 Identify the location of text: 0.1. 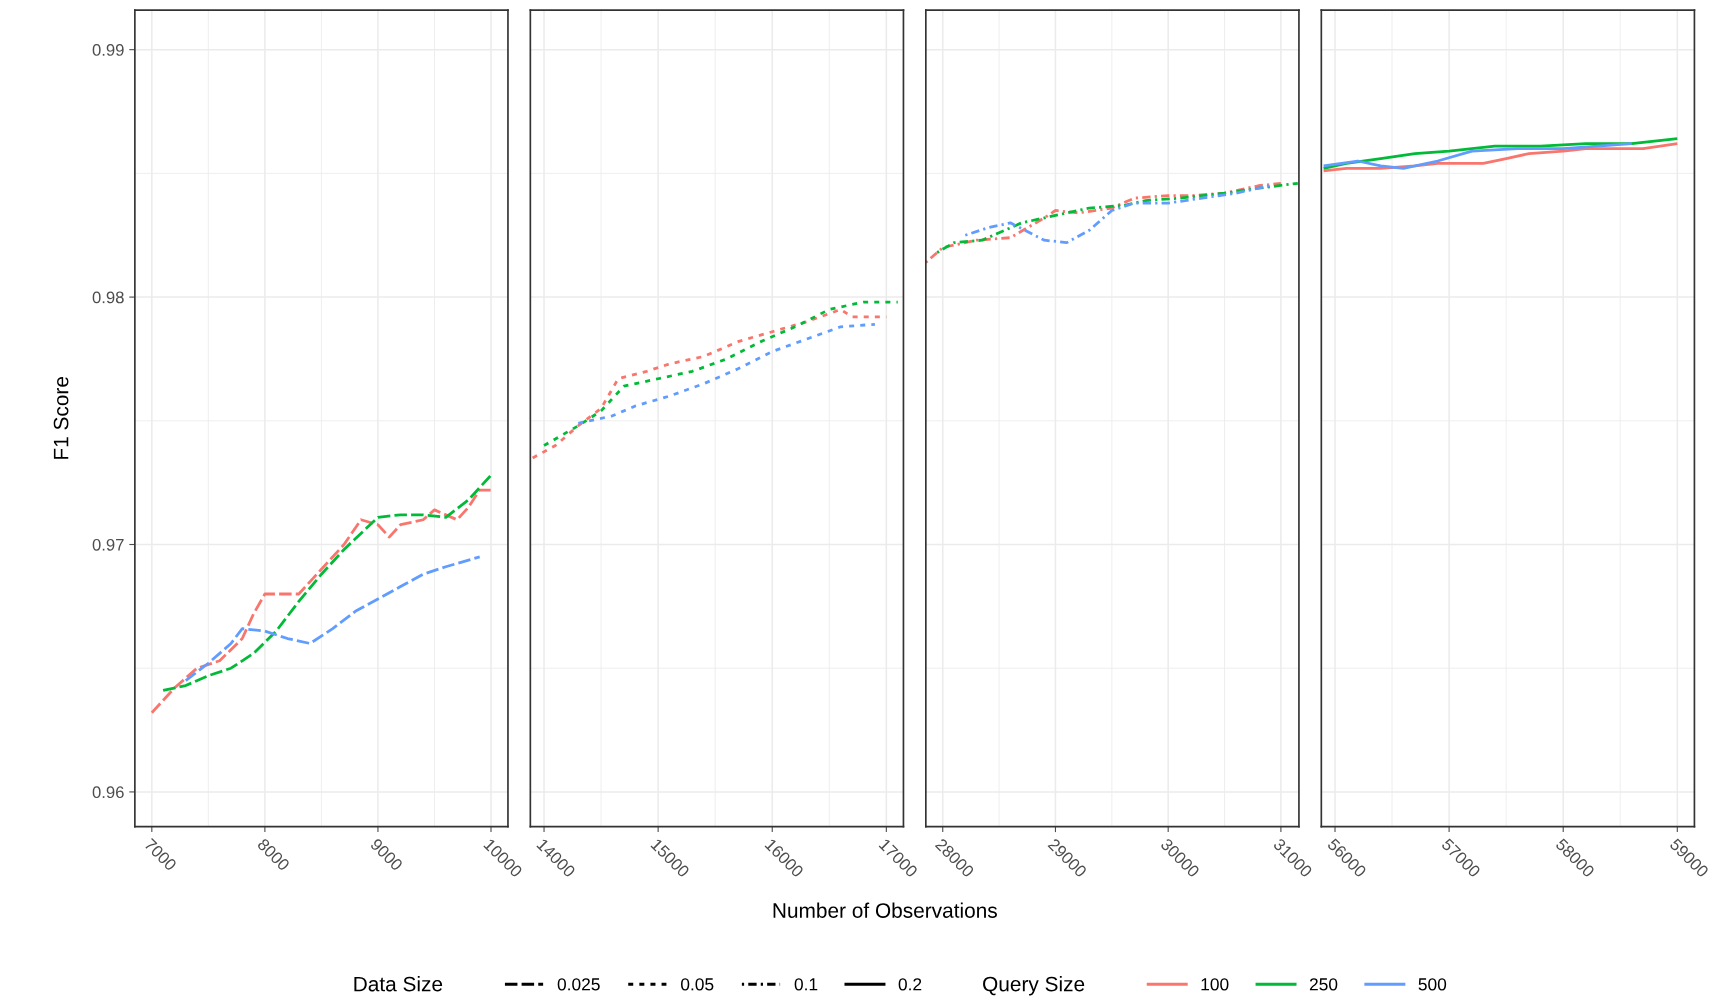
(806, 984).